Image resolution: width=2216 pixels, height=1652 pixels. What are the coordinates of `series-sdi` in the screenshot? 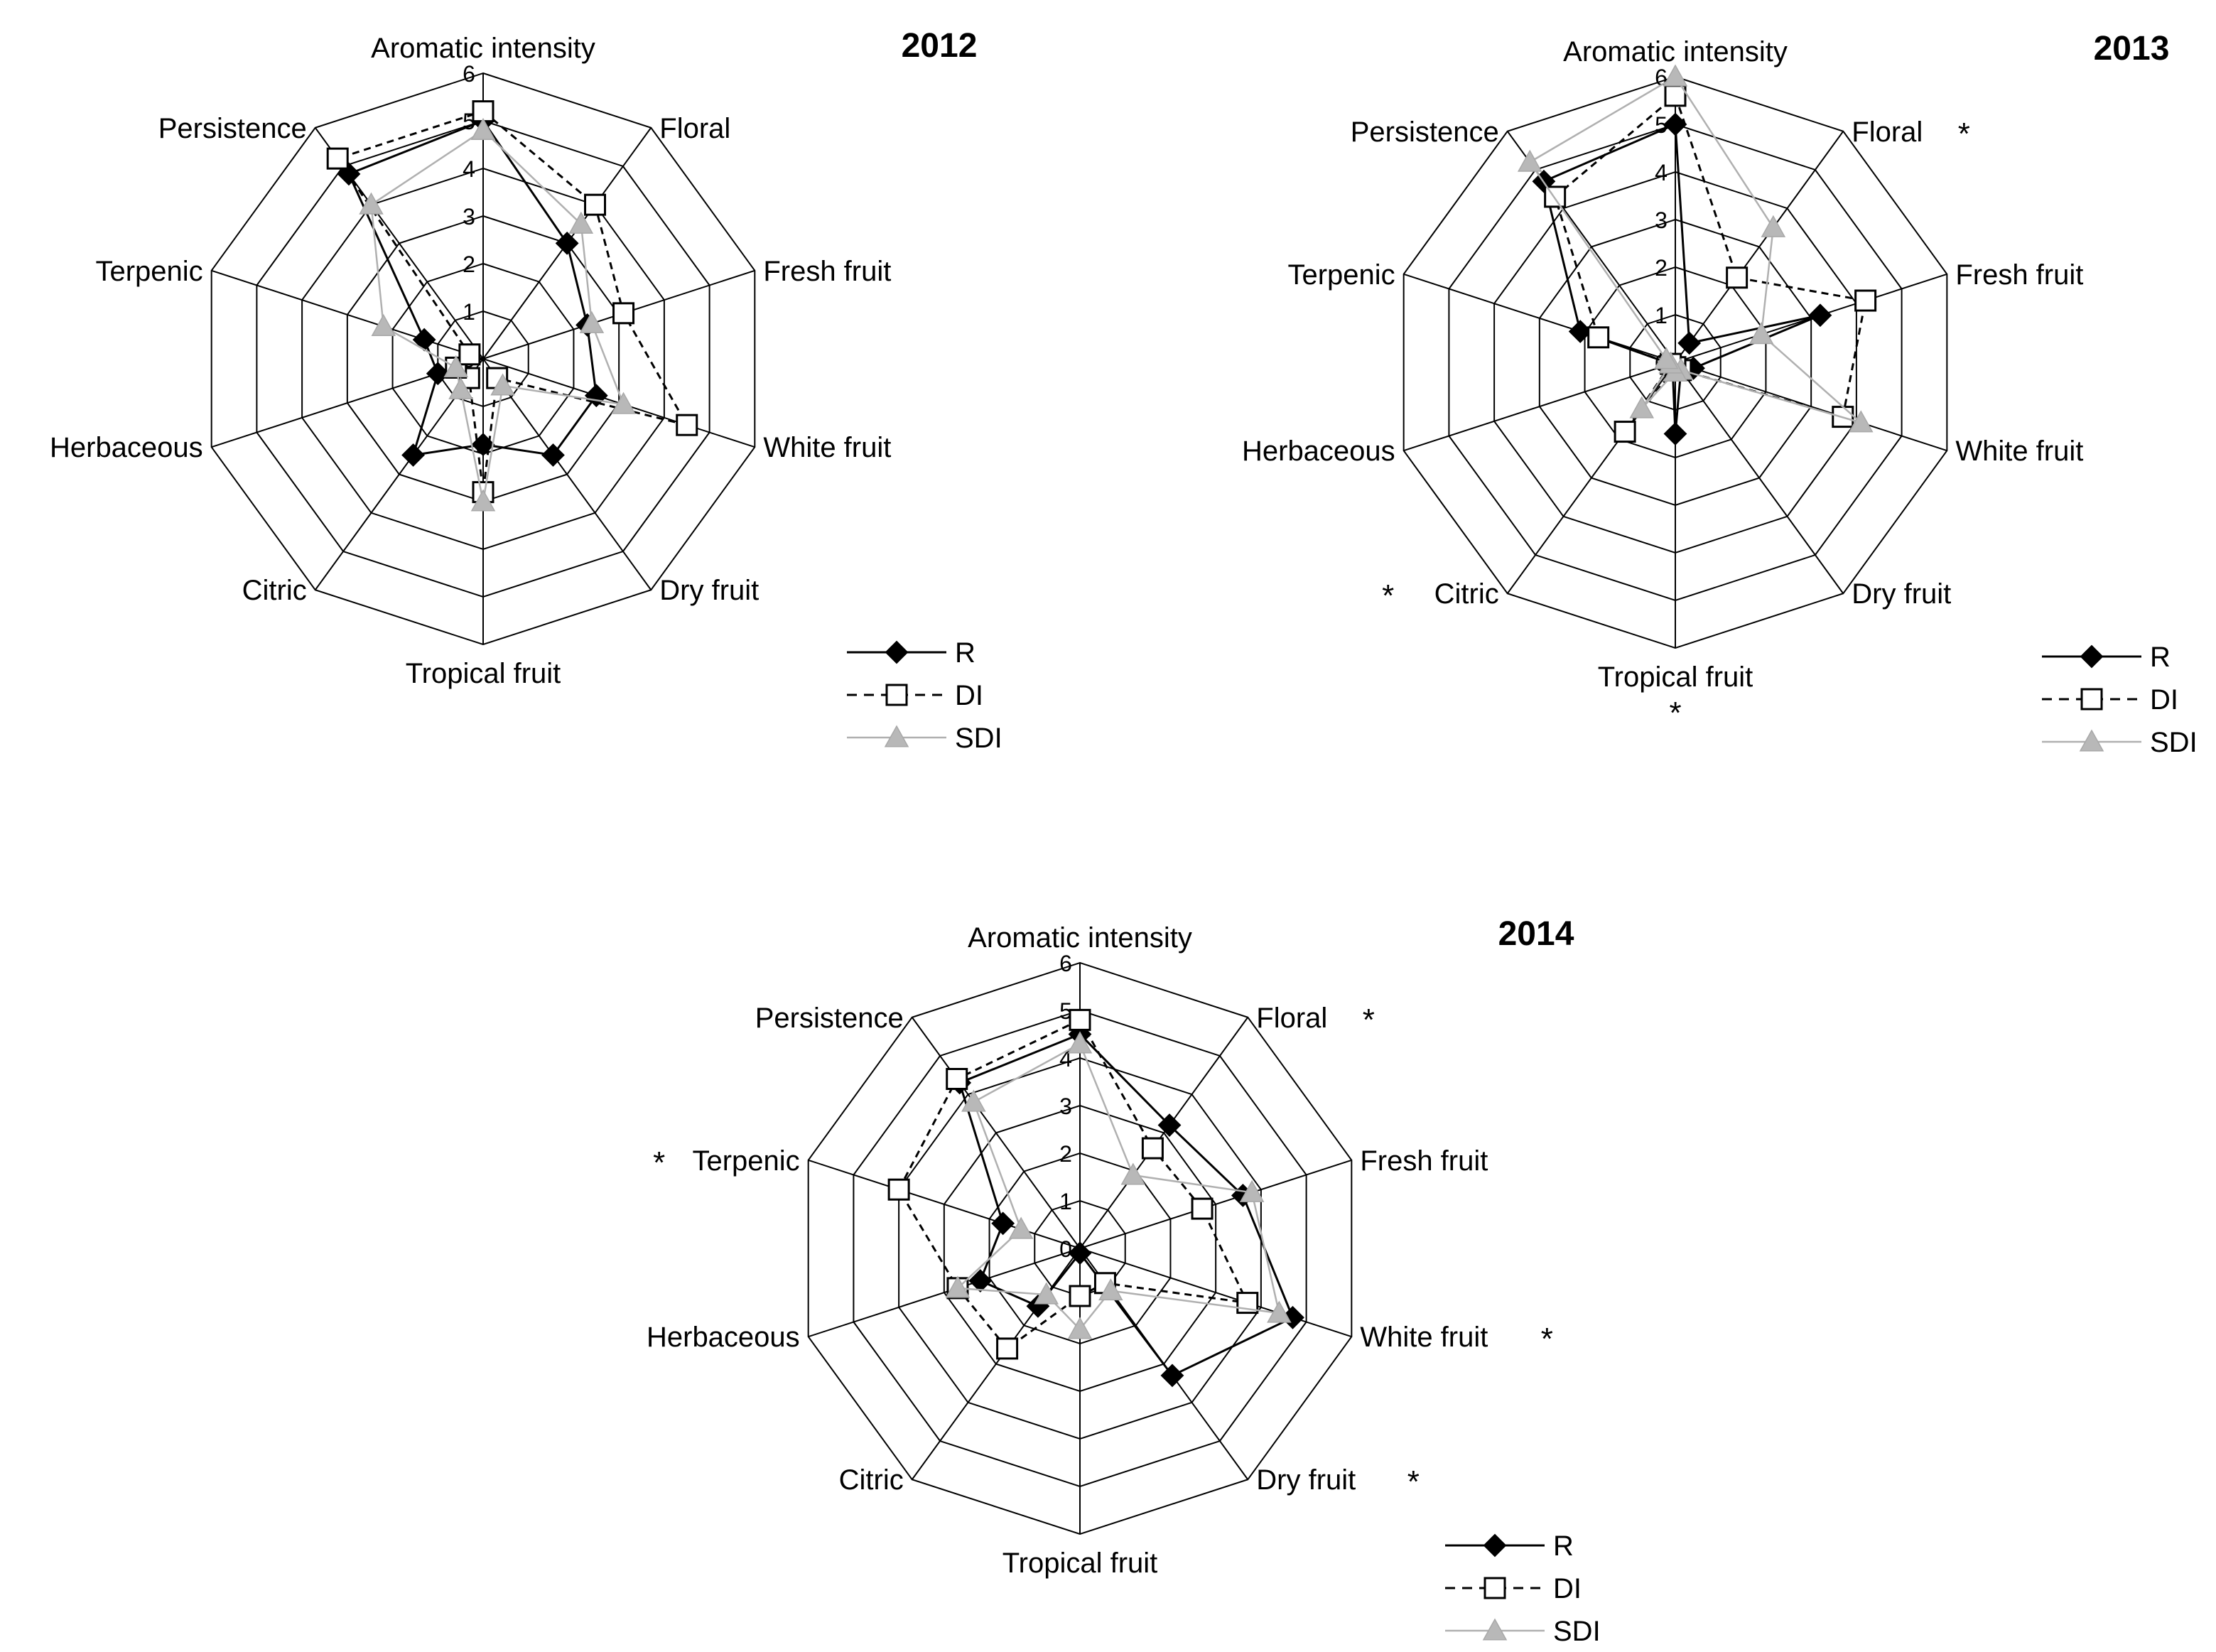 It's located at (1696, 248).